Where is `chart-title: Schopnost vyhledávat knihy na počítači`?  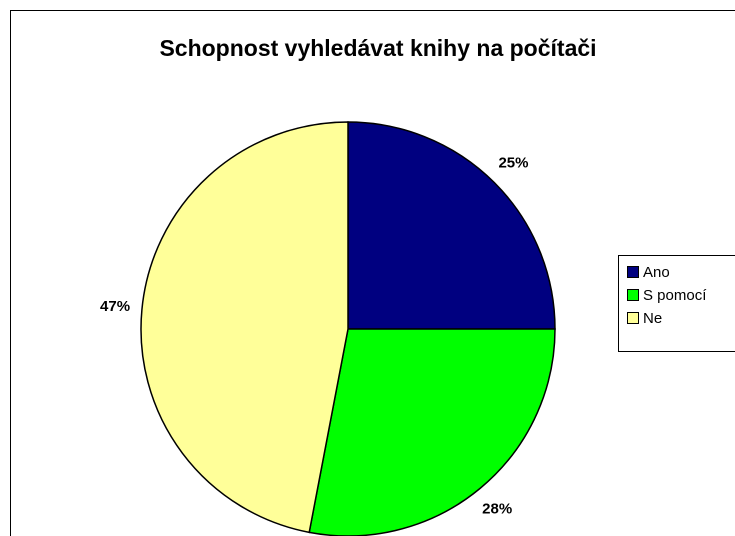
chart-title: Schopnost vyhledávat knihy na počítači is located at coordinates (377, 48).